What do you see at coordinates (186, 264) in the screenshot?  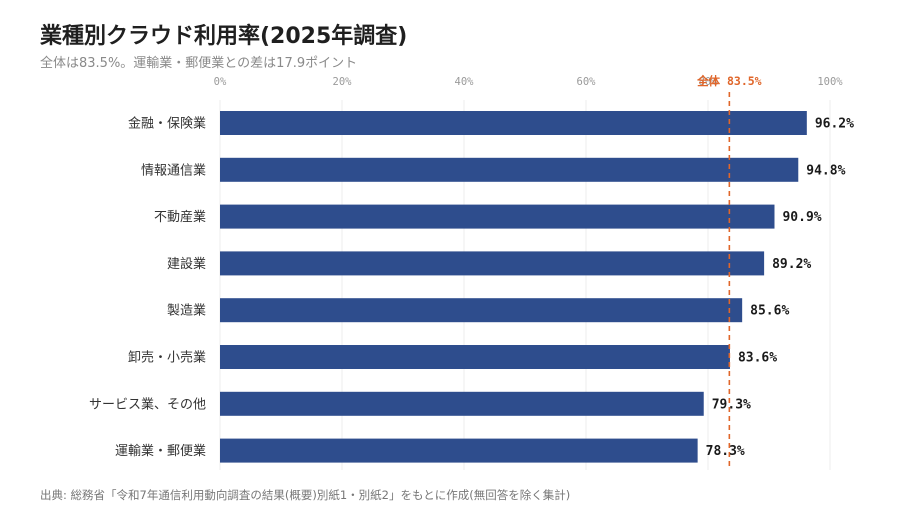 I see `category-label: 建設業` at bounding box center [186, 264].